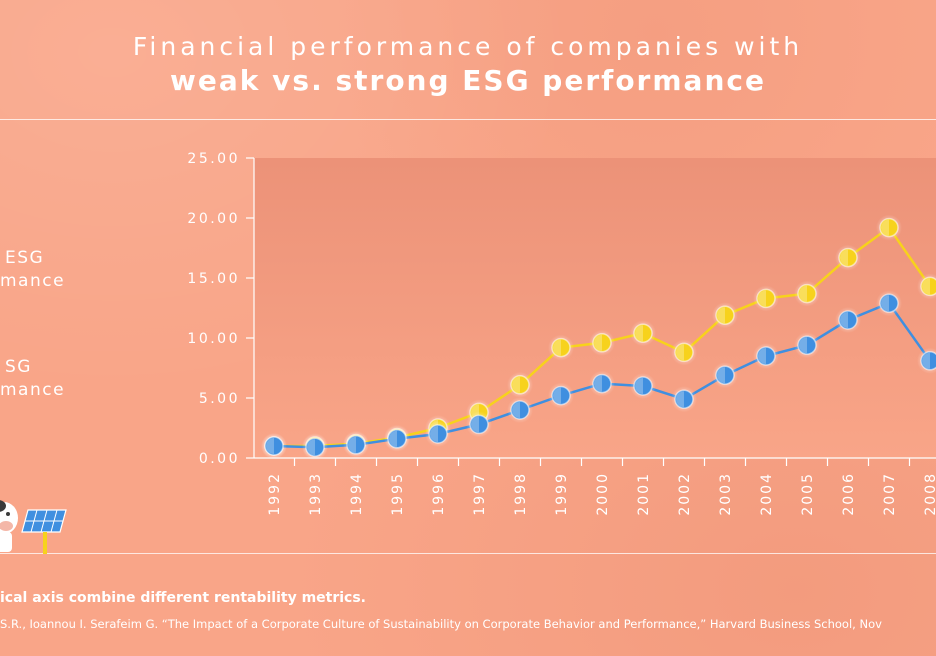 The height and width of the screenshot is (656, 936). I want to click on y-tick-label: 0.00, so click(219, 459).